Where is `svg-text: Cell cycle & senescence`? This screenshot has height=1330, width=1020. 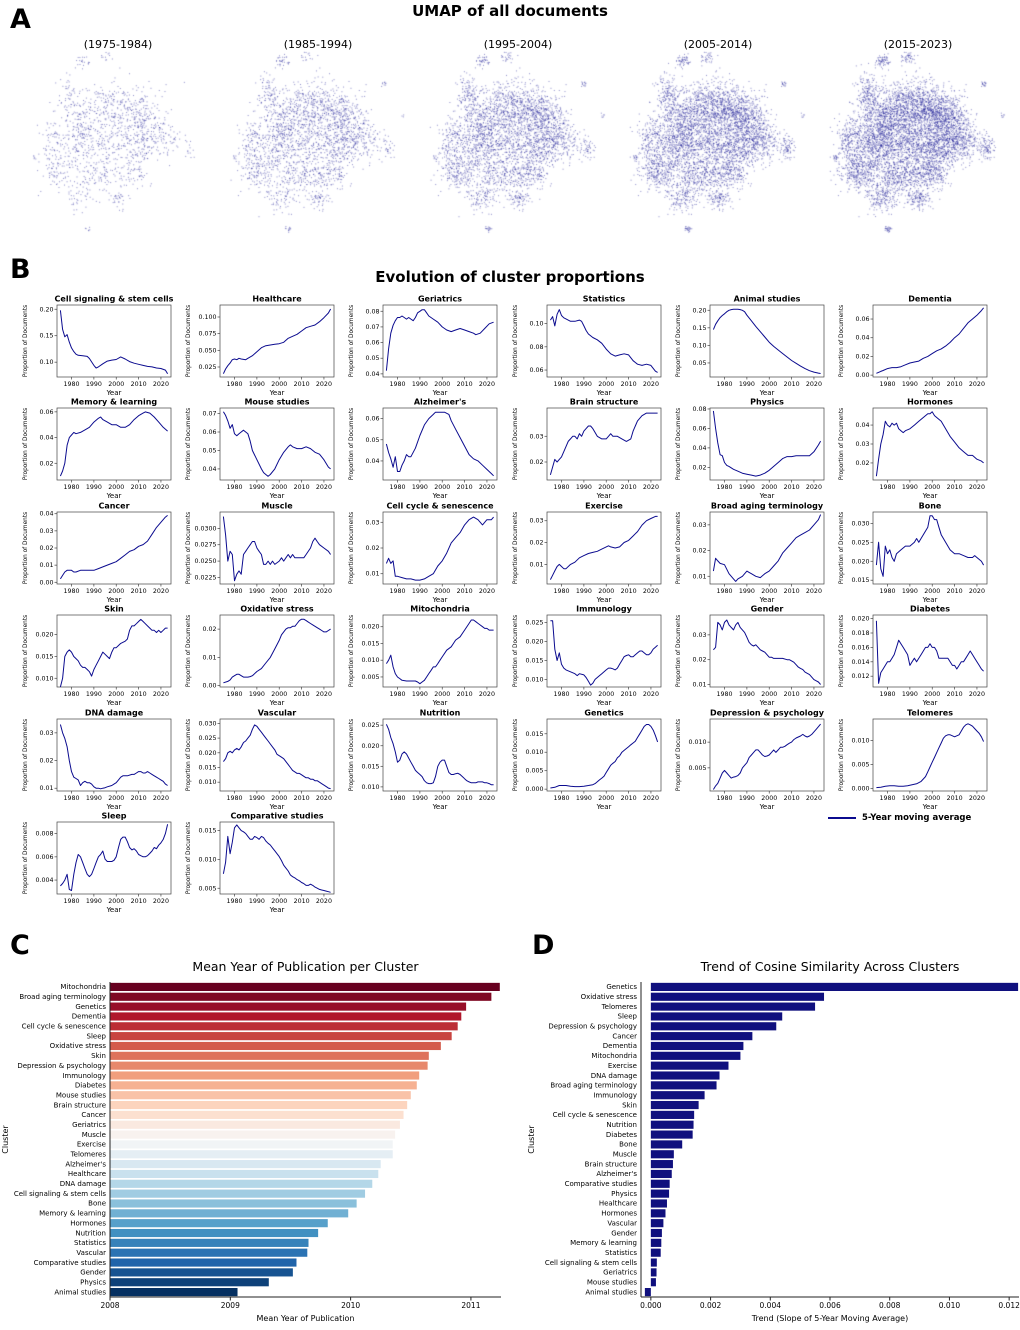
svg-text: Cell cycle & senescence is located at coordinates (440, 506).